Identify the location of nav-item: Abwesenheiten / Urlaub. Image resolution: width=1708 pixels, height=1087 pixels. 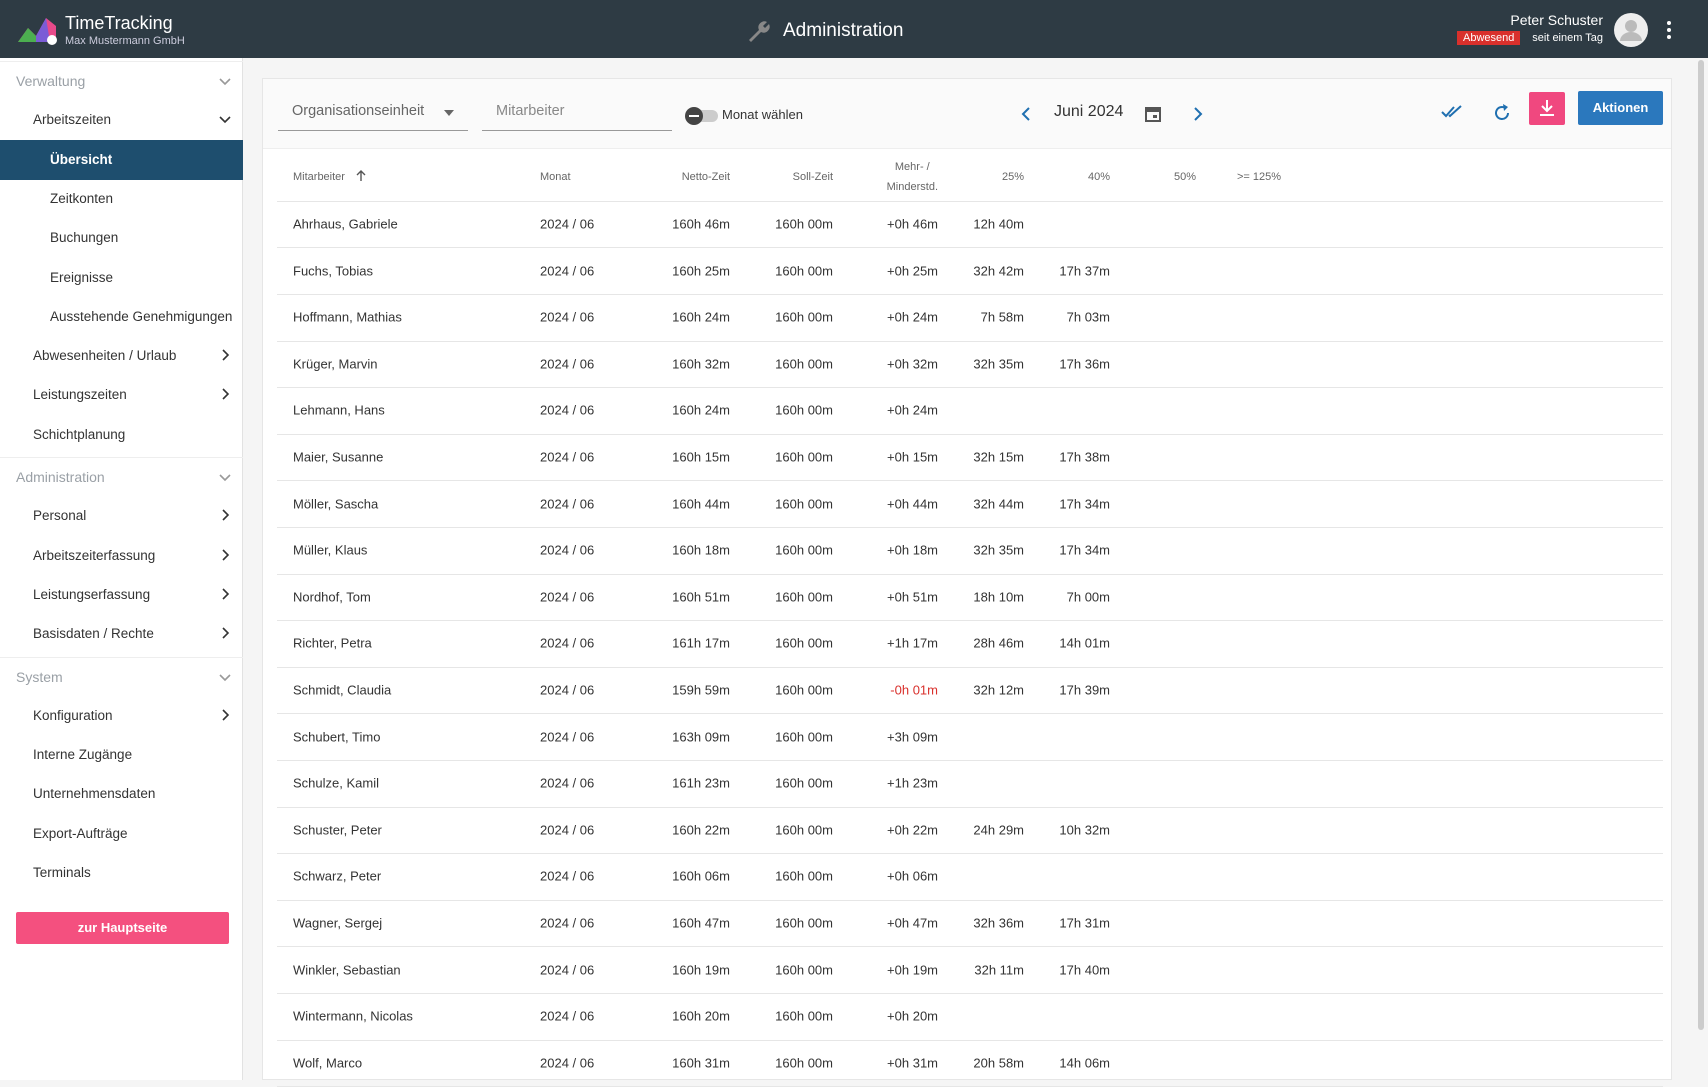
(121, 355).